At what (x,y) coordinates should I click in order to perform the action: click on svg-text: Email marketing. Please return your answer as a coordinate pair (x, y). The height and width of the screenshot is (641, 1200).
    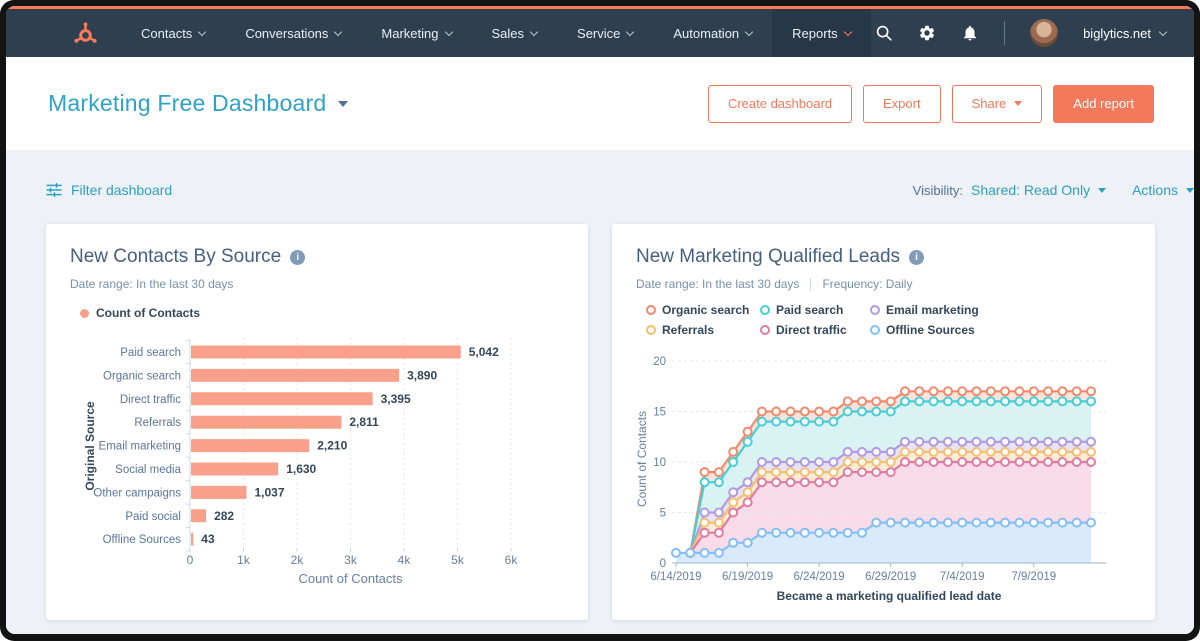
    Looking at the image, I should click on (140, 447).